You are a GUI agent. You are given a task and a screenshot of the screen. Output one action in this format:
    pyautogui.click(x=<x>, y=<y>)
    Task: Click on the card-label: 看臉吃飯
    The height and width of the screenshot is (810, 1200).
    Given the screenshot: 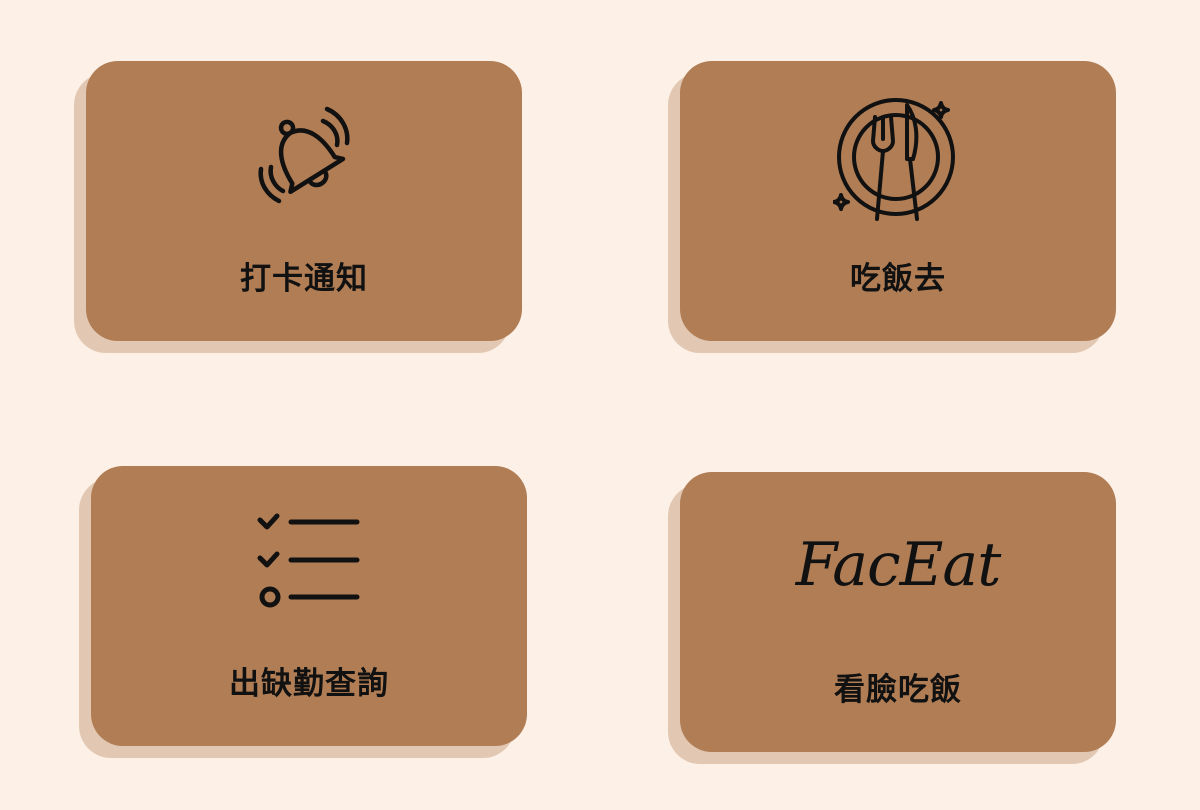 What is the action you would take?
    pyautogui.click(x=898, y=690)
    